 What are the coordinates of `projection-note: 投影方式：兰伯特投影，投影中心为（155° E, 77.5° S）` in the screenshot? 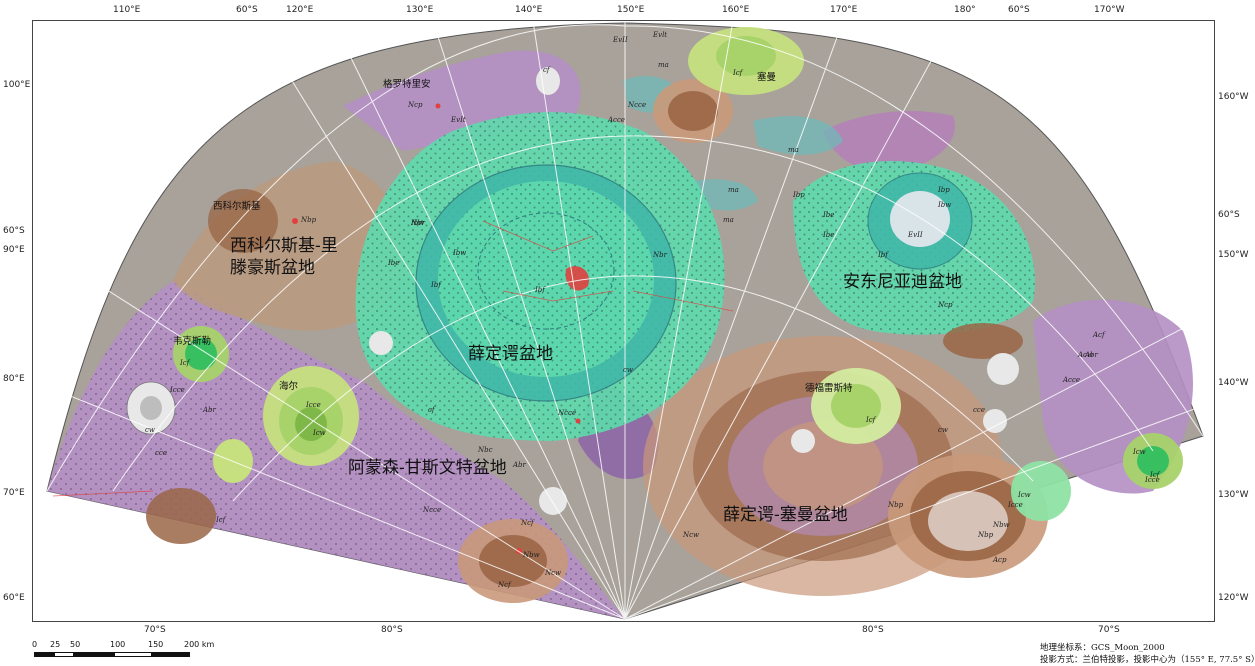 It's located at (1147, 660).